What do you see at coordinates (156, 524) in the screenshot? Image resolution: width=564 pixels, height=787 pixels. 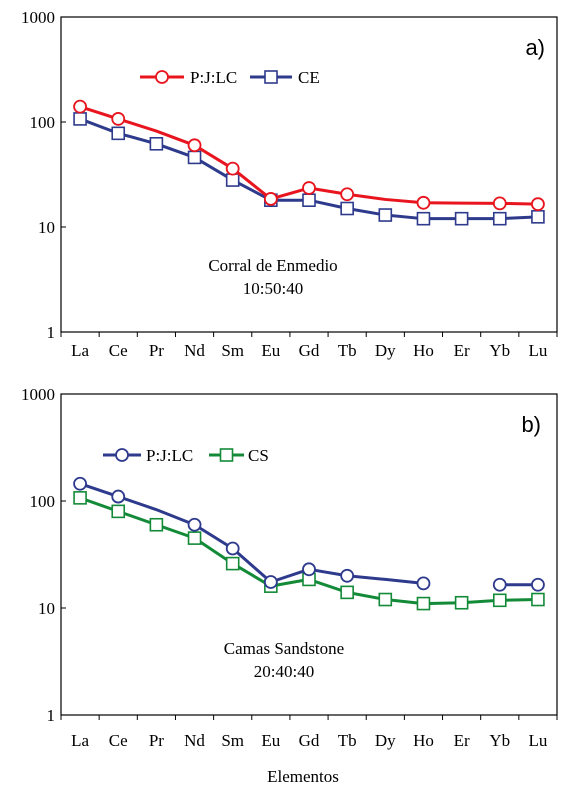 I see `data-point-cs-pr` at bounding box center [156, 524].